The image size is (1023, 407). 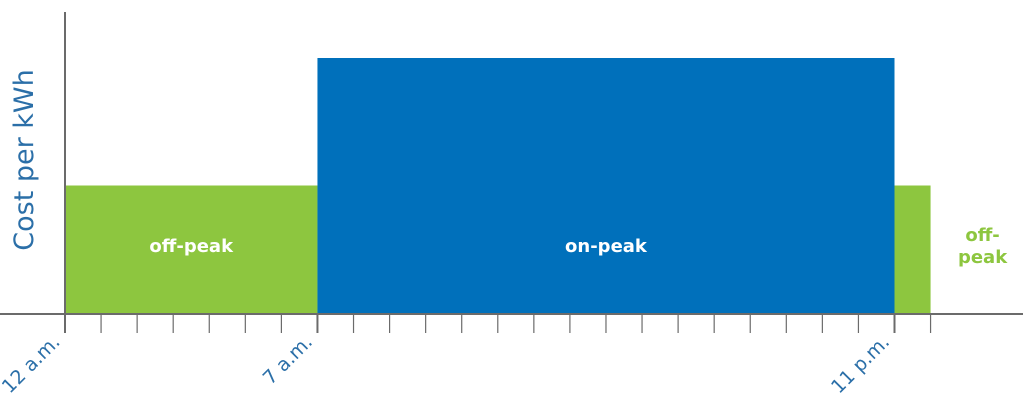 What do you see at coordinates (860, 364) in the screenshot?
I see `tick-label-2: 11 p.m.` at bounding box center [860, 364].